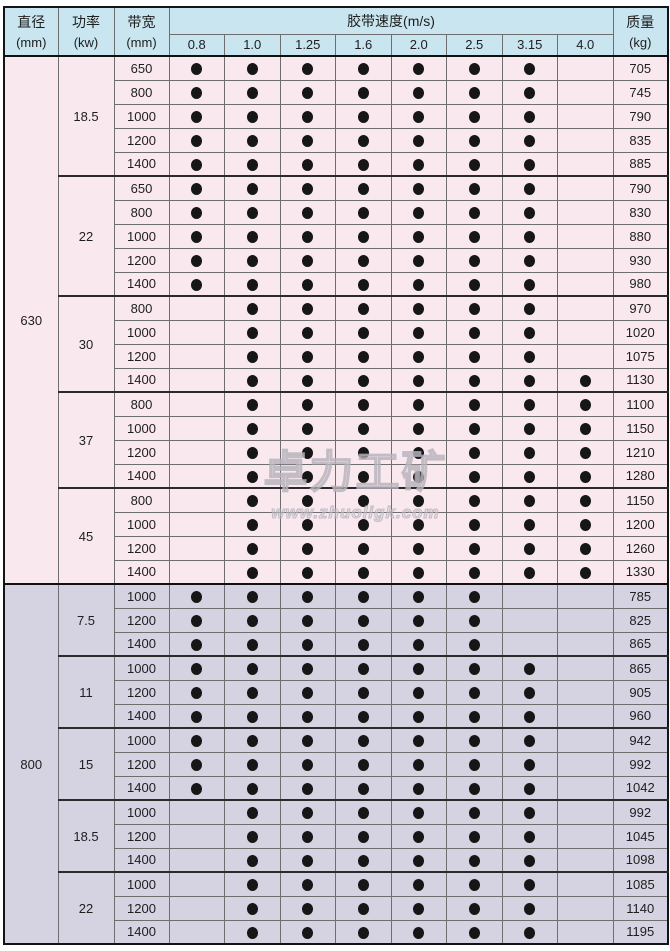  What do you see at coordinates (141, 380) in the screenshot?
I see `belt-width-cell: 1400` at bounding box center [141, 380].